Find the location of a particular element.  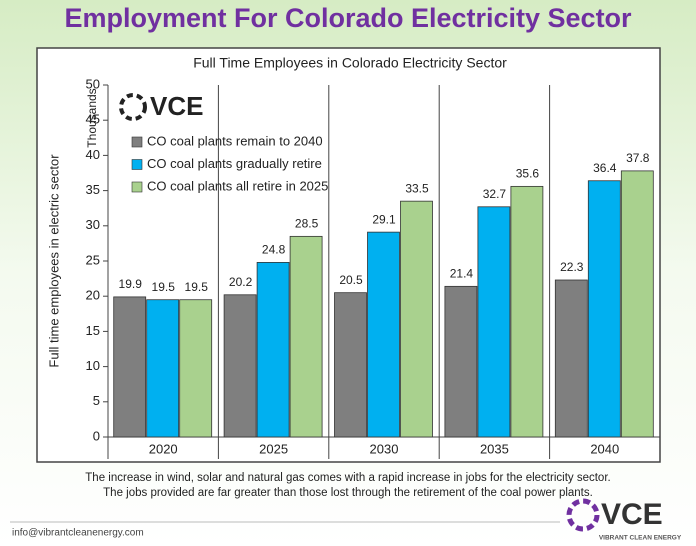

y-tick-label: 0 is located at coordinates (96, 435).